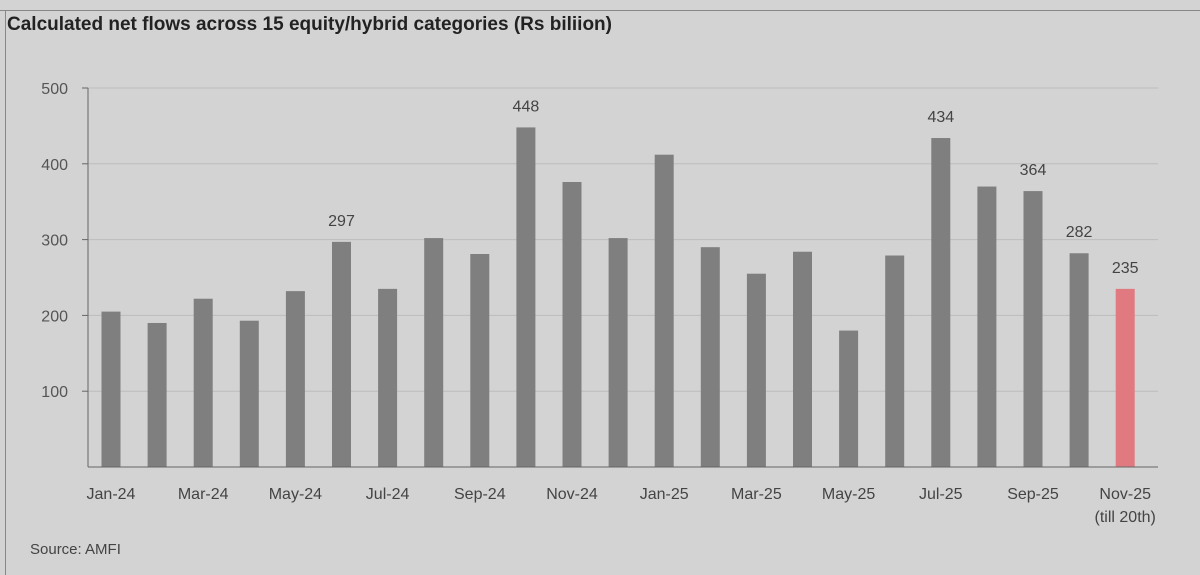 This screenshot has width=1200, height=575. What do you see at coordinates (111, 494) in the screenshot?
I see `x-tick-label: Jan-24` at bounding box center [111, 494].